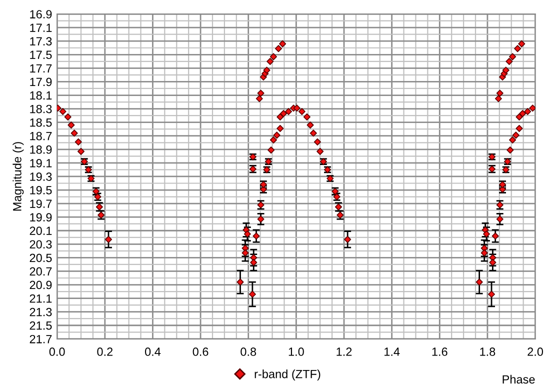 The image size is (549, 390). Describe the element at coordinates (41, 258) in the screenshot. I see `y-tick-label: 20.5` at that location.